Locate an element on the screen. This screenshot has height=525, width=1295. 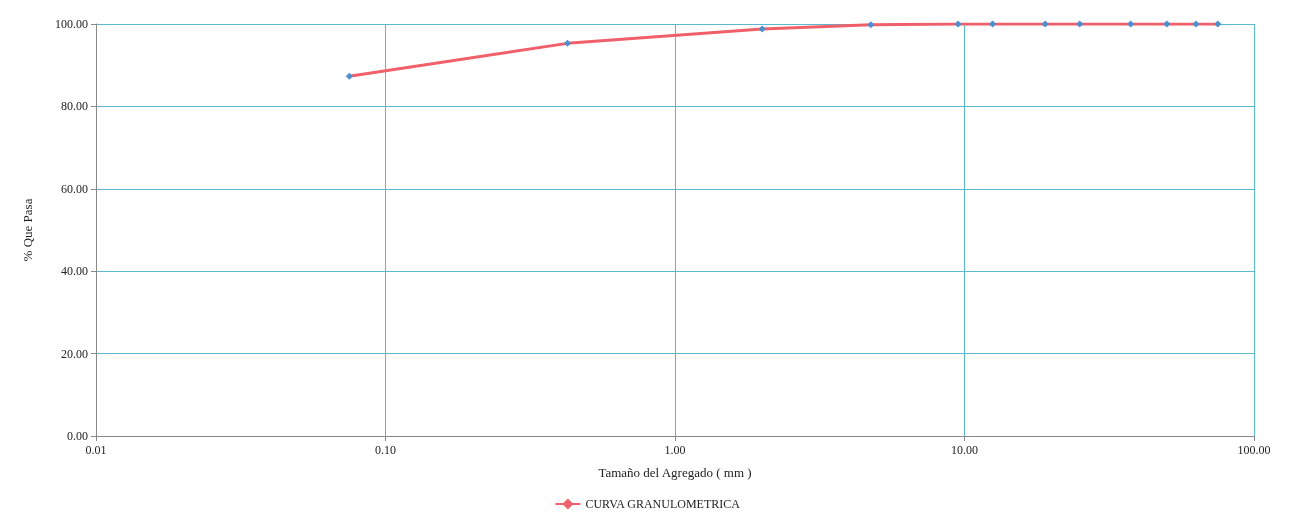
x-tick-label: 0.01 is located at coordinates (96, 450).